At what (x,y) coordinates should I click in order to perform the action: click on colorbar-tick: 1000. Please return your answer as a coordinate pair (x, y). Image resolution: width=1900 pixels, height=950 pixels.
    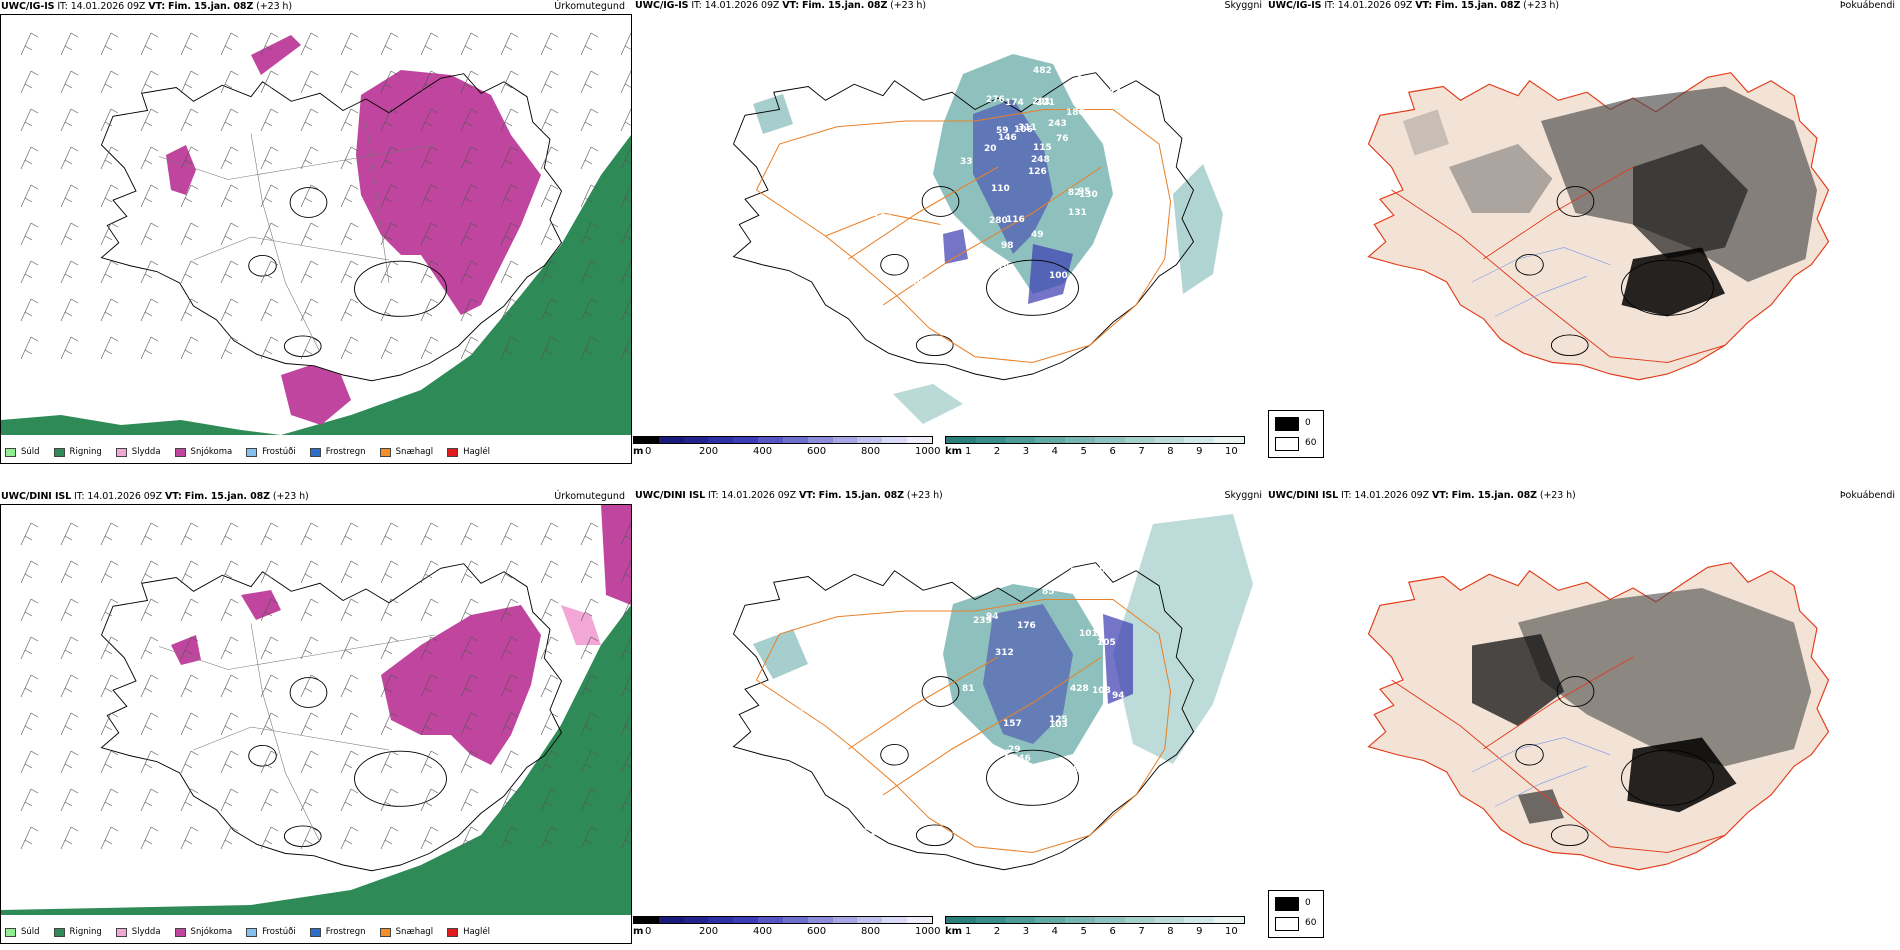
    Looking at the image, I should click on (928, 451).